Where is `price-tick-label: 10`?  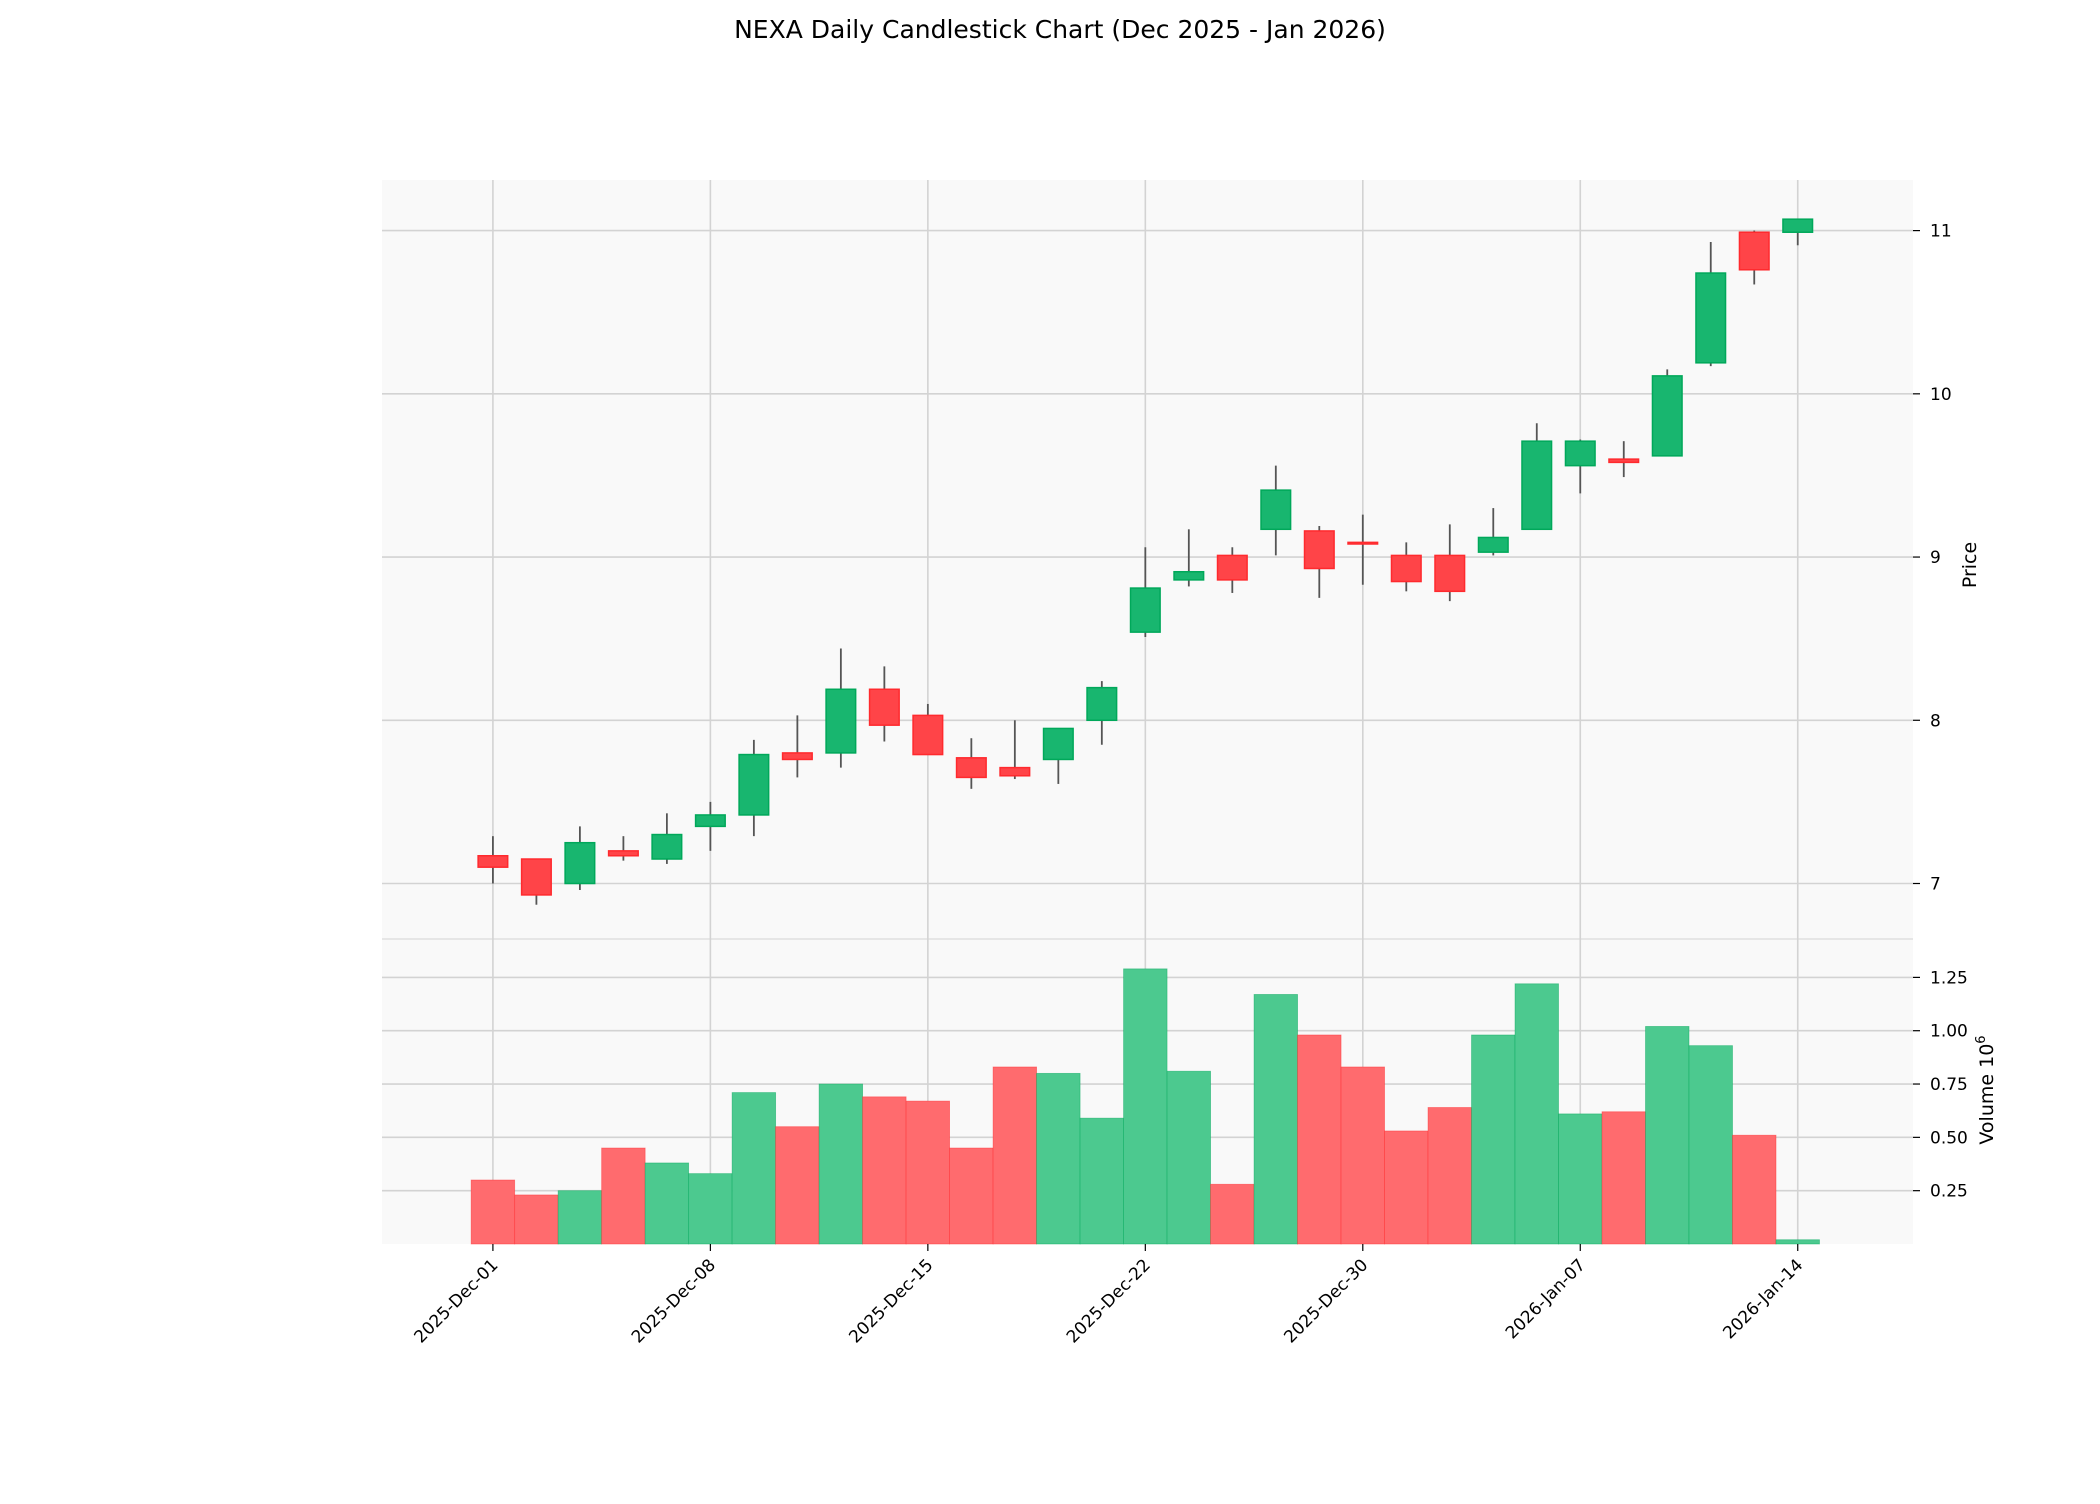 price-tick-label: 10 is located at coordinates (1941, 395).